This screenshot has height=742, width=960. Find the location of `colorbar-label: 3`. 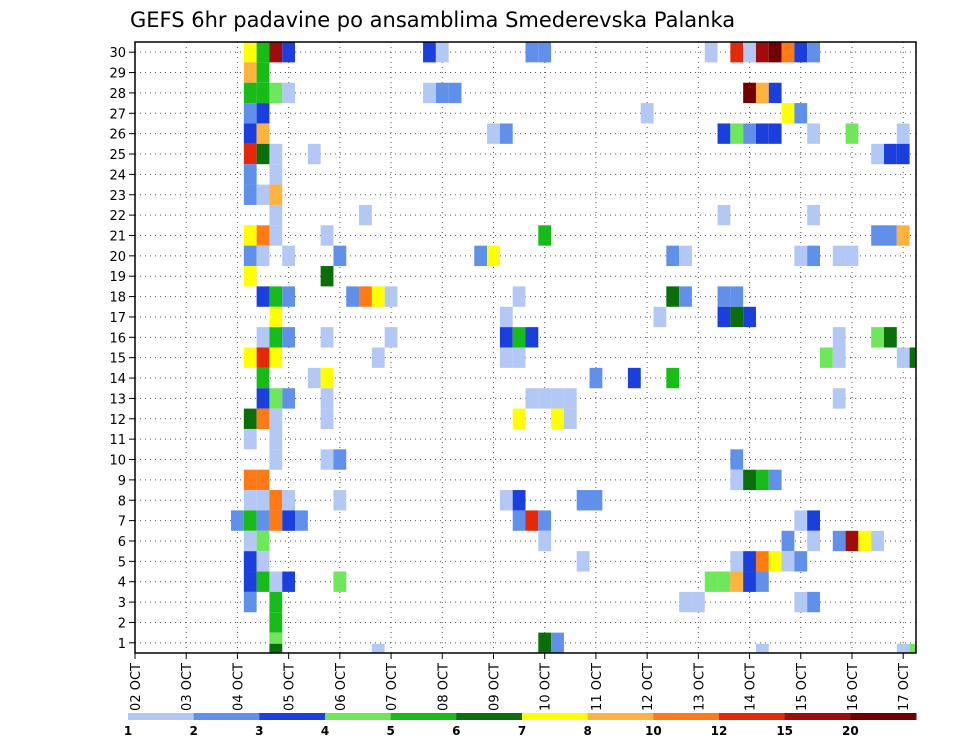

colorbar-label: 3 is located at coordinates (259, 731).